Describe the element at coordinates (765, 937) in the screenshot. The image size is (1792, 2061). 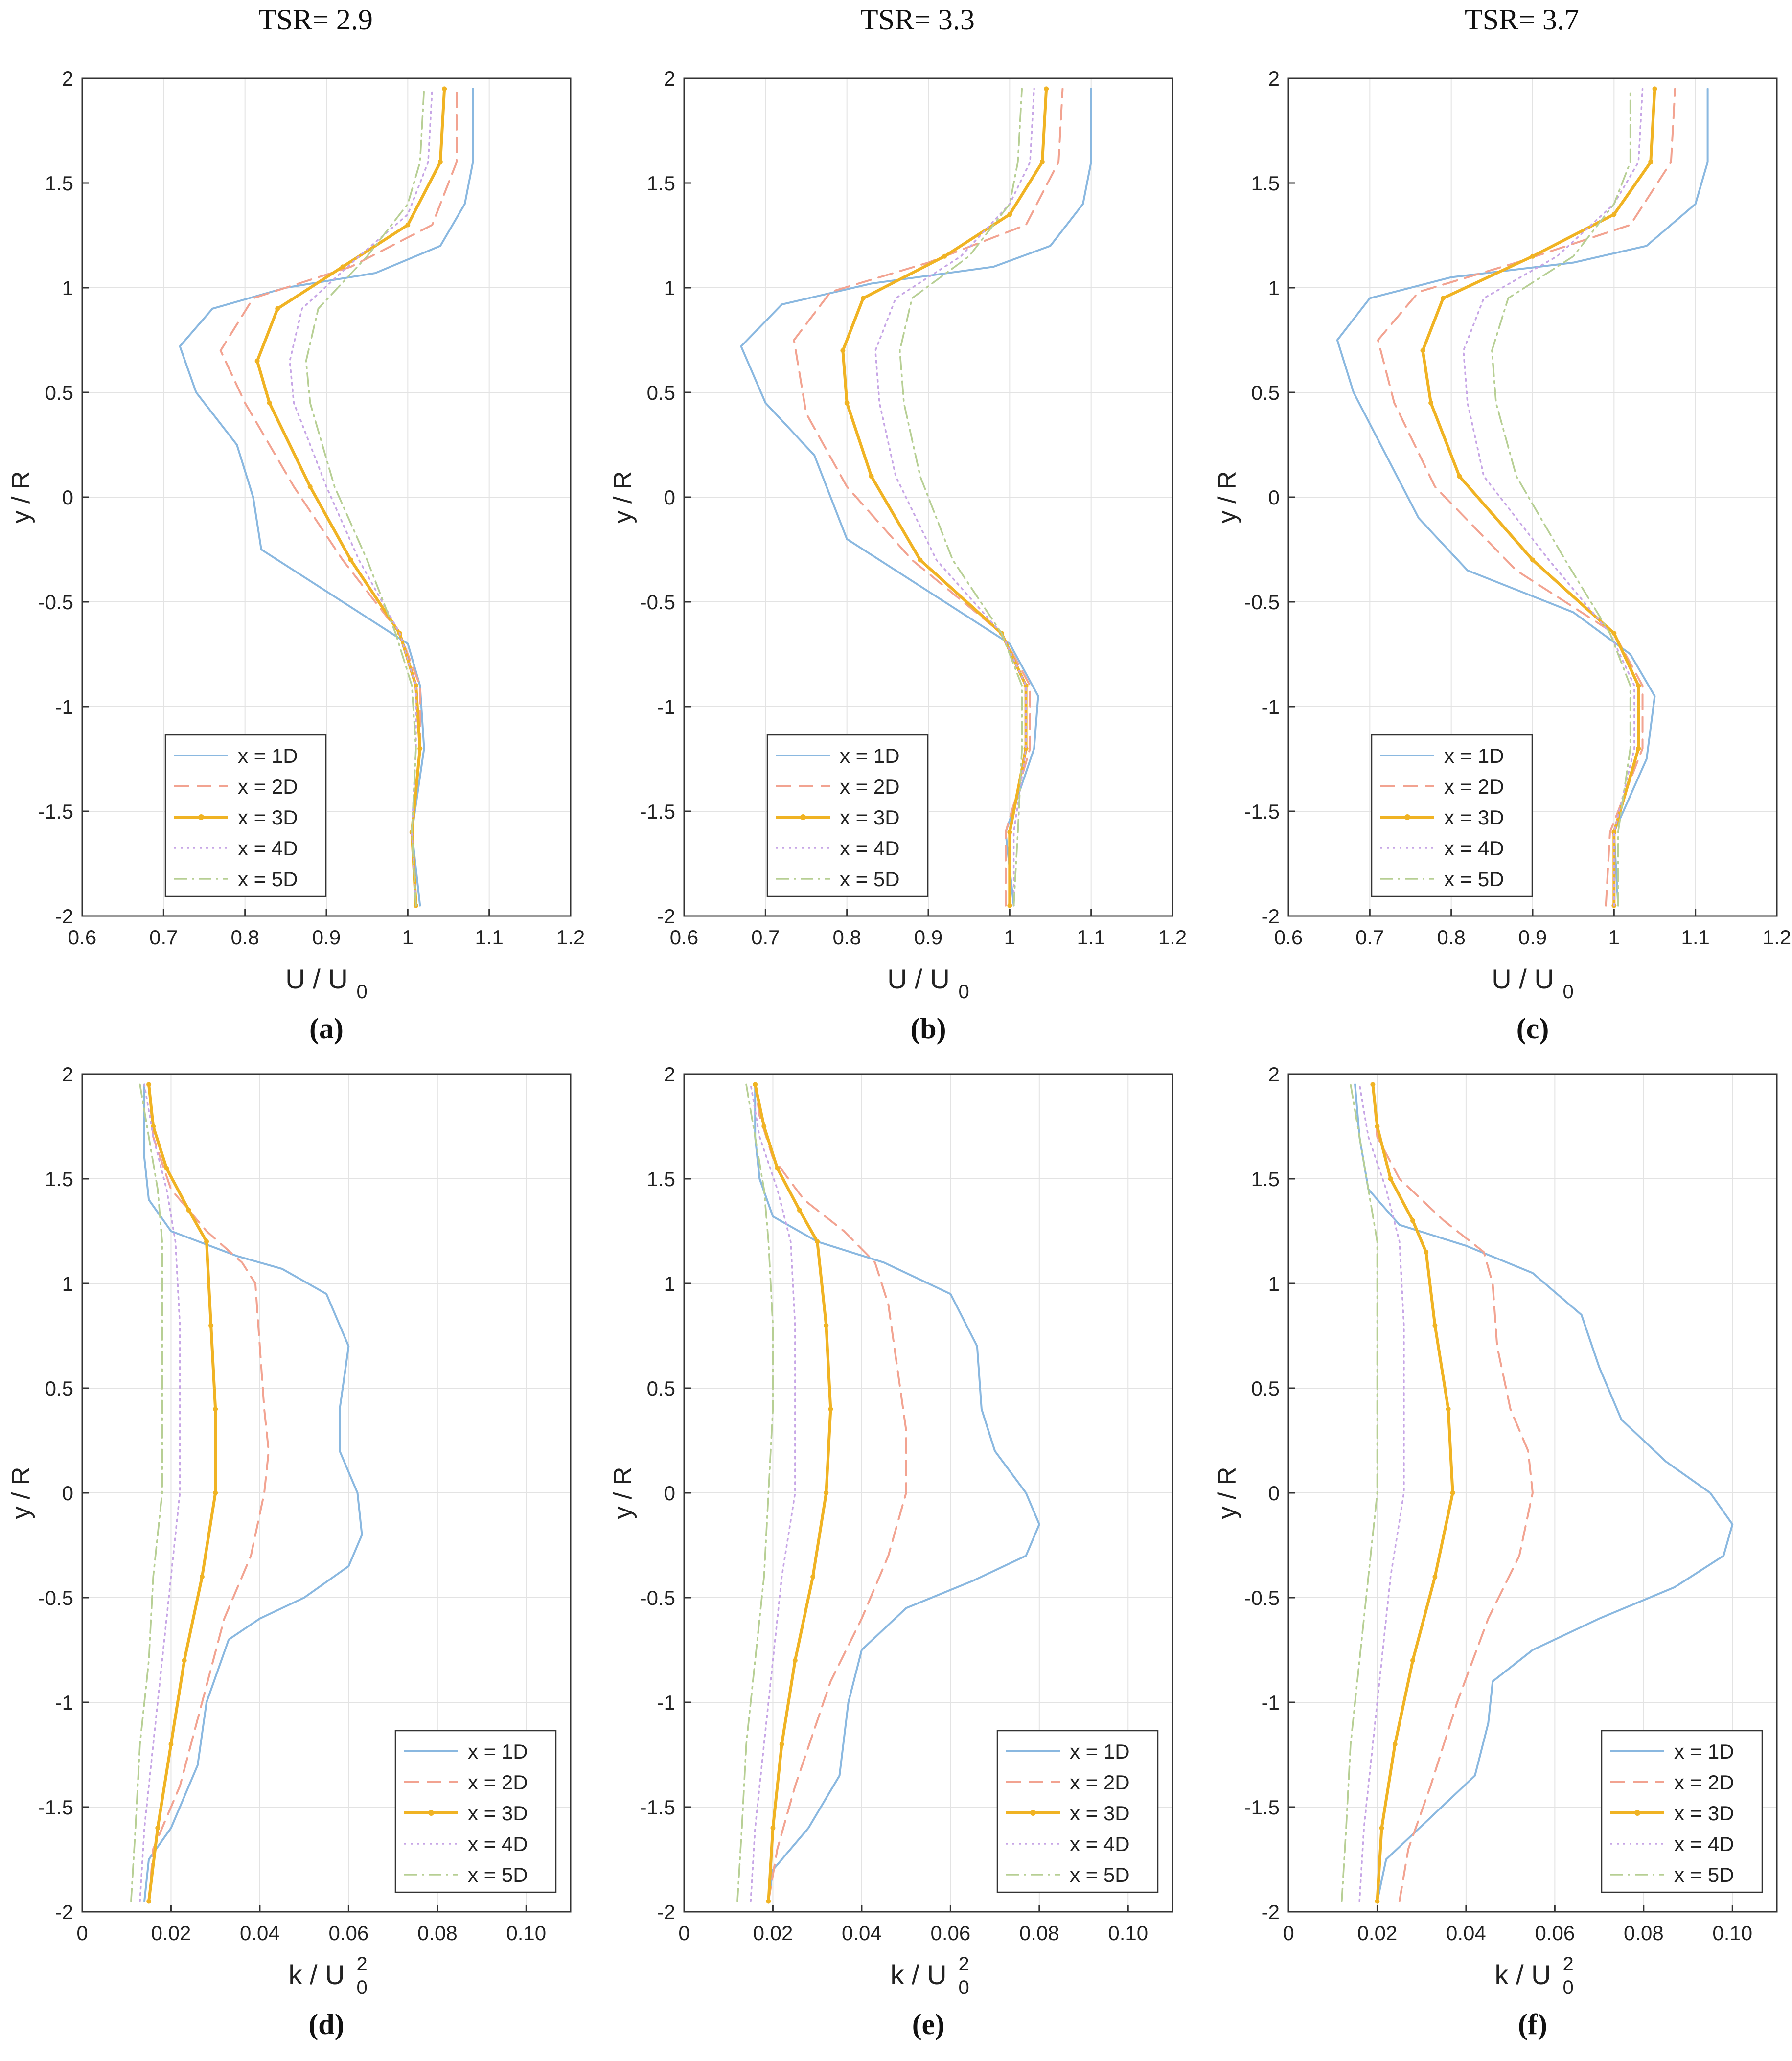
I see `x-tick-label: 0.7` at that location.